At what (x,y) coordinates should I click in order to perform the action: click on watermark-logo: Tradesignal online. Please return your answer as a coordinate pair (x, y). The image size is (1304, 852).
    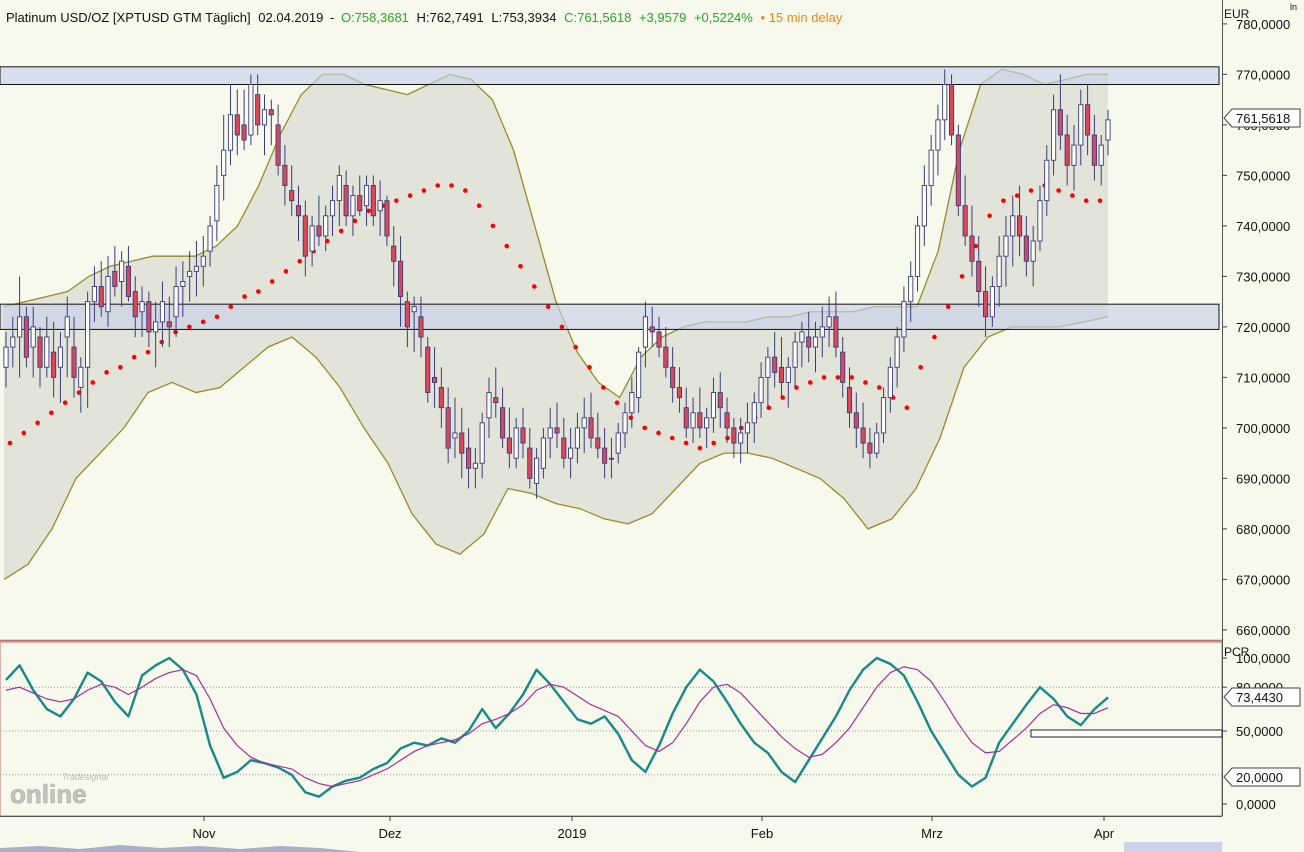
    Looking at the image, I should click on (60, 790).